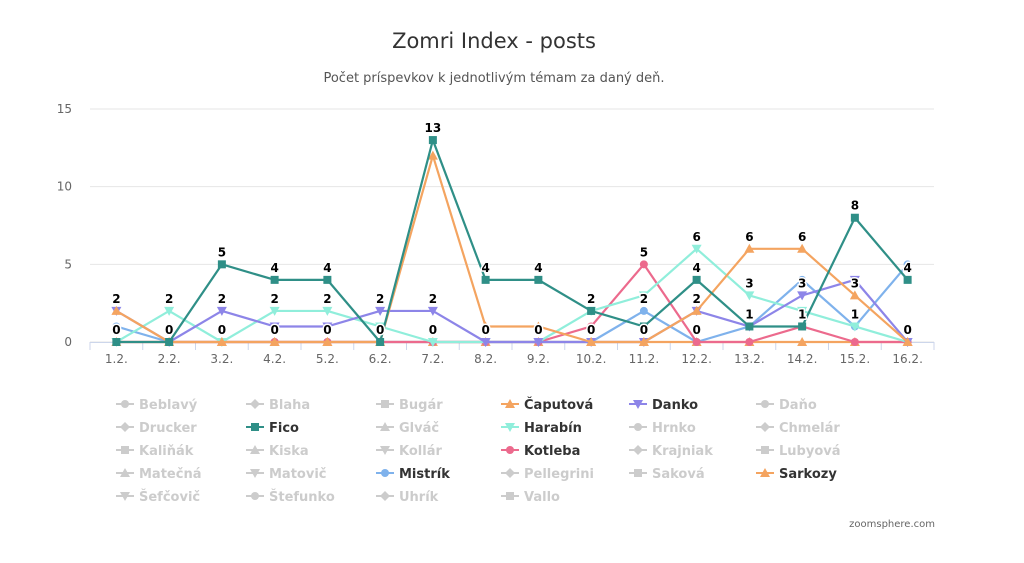  Describe the element at coordinates (419, 428) in the screenshot. I see `legend-label: Glváč` at that location.